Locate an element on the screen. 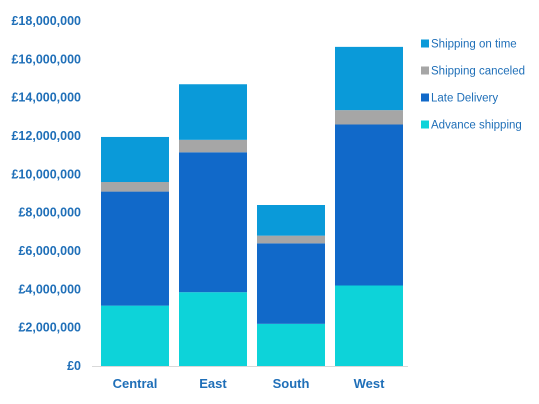 This screenshot has height=404, width=539. y-tick-label: £2,000,000 is located at coordinates (49, 328).